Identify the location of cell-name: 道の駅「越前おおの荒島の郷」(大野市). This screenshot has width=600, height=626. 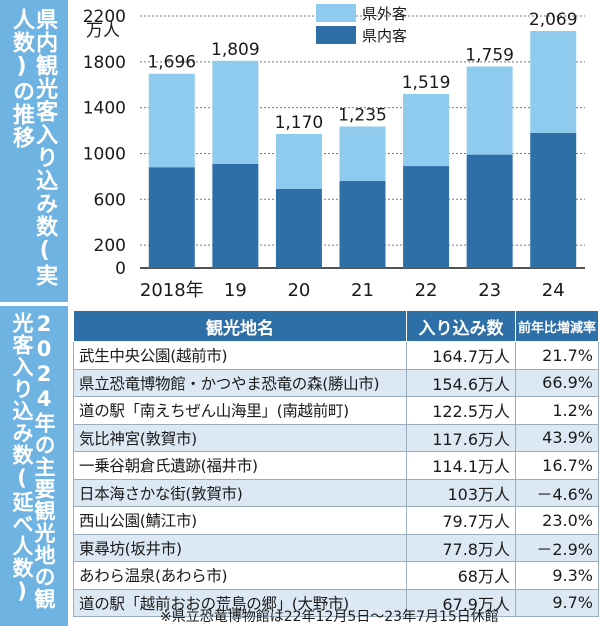
(240, 602).